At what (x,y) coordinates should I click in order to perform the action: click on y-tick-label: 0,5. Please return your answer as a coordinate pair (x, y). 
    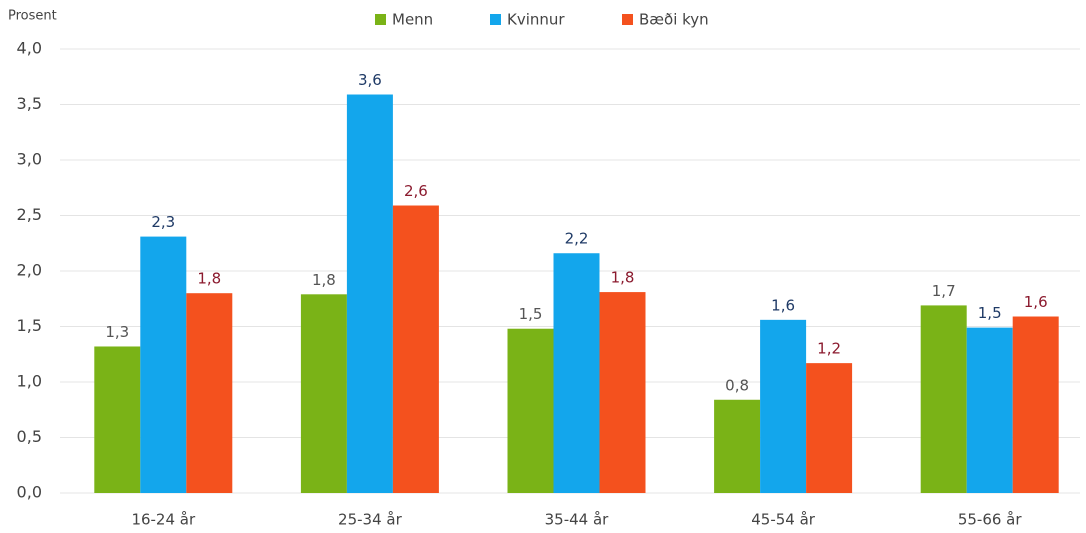
    Looking at the image, I should click on (29, 436).